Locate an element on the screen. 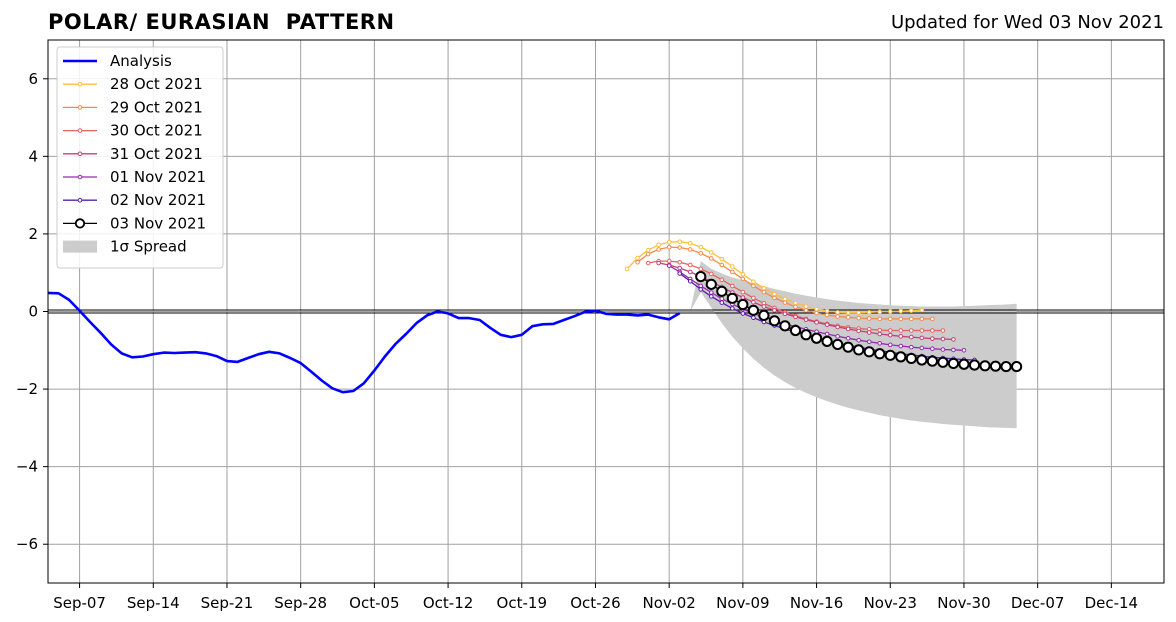  legend-label: 1σ Spread is located at coordinates (148, 247).